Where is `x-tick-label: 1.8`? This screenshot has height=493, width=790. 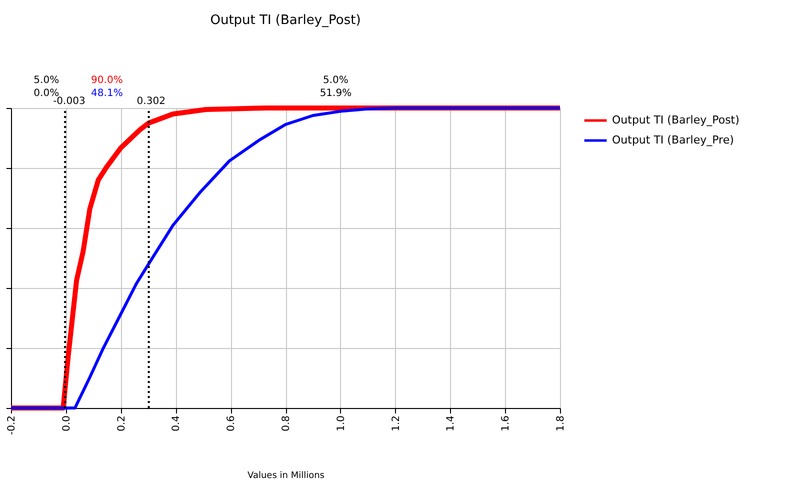 x-tick-label: 1.8 is located at coordinates (561, 424).